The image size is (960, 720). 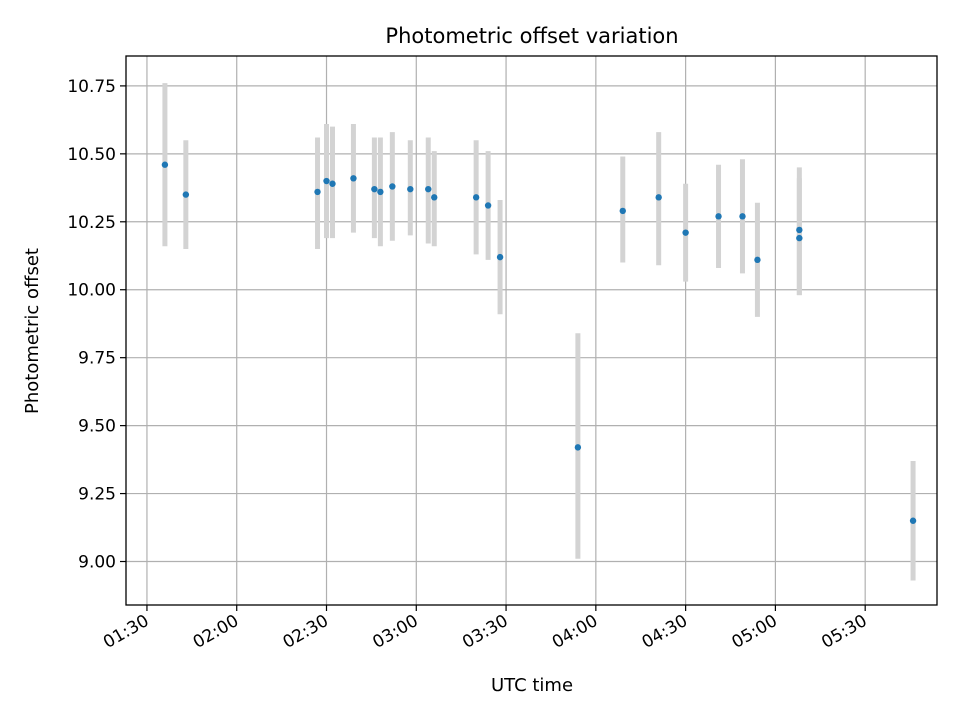 What do you see at coordinates (91, 291) in the screenshot?
I see `y-tick-label: 10.00` at bounding box center [91, 291].